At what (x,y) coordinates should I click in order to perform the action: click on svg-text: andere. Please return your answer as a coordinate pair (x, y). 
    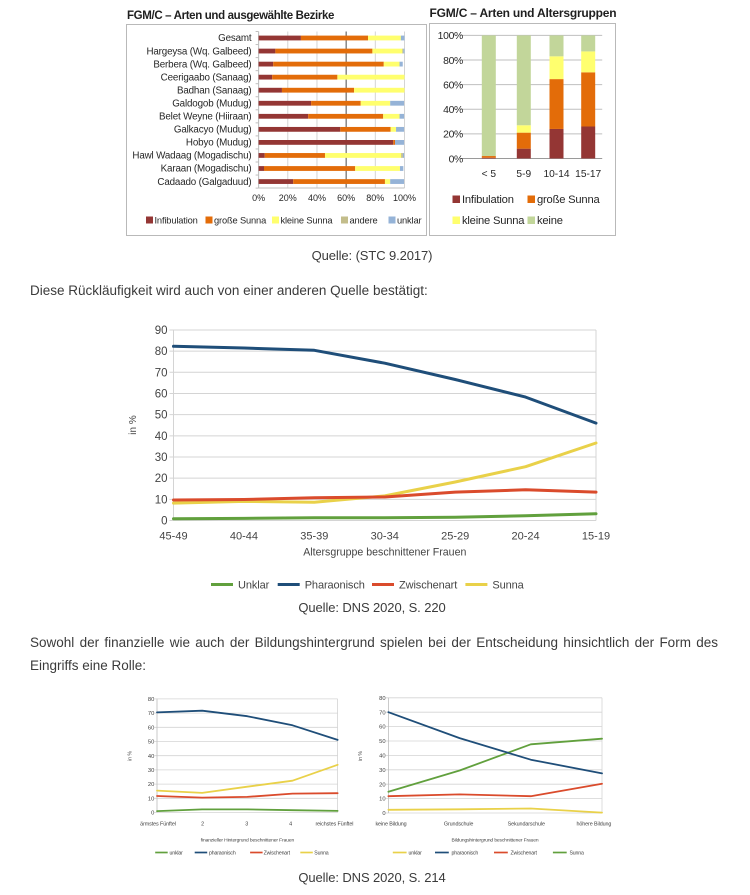
    Looking at the image, I should click on (364, 221).